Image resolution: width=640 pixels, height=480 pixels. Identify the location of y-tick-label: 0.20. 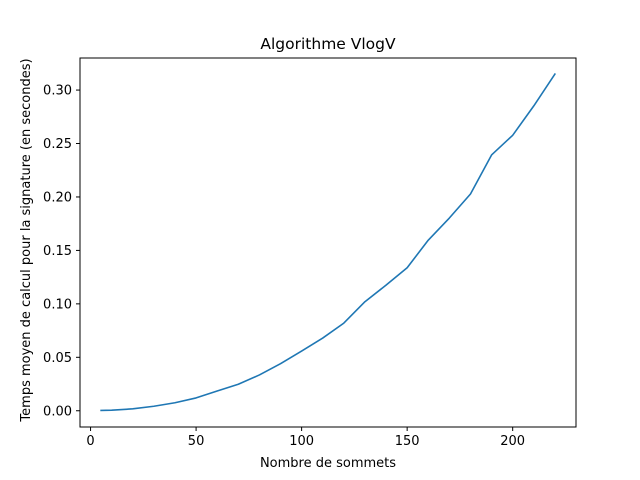
(57, 197).